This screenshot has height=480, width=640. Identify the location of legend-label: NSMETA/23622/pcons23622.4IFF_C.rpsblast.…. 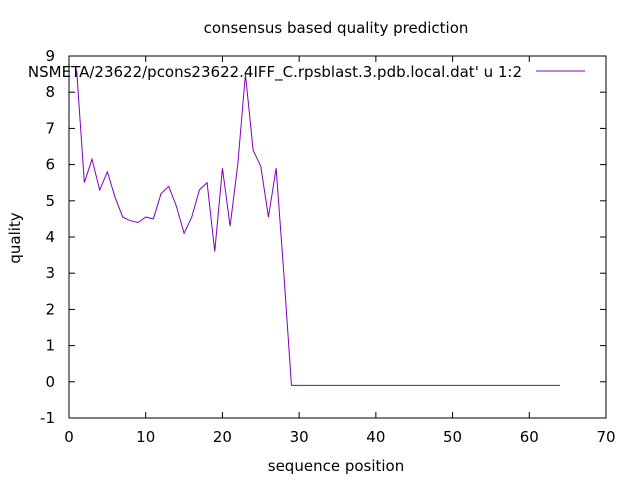
(275, 72).